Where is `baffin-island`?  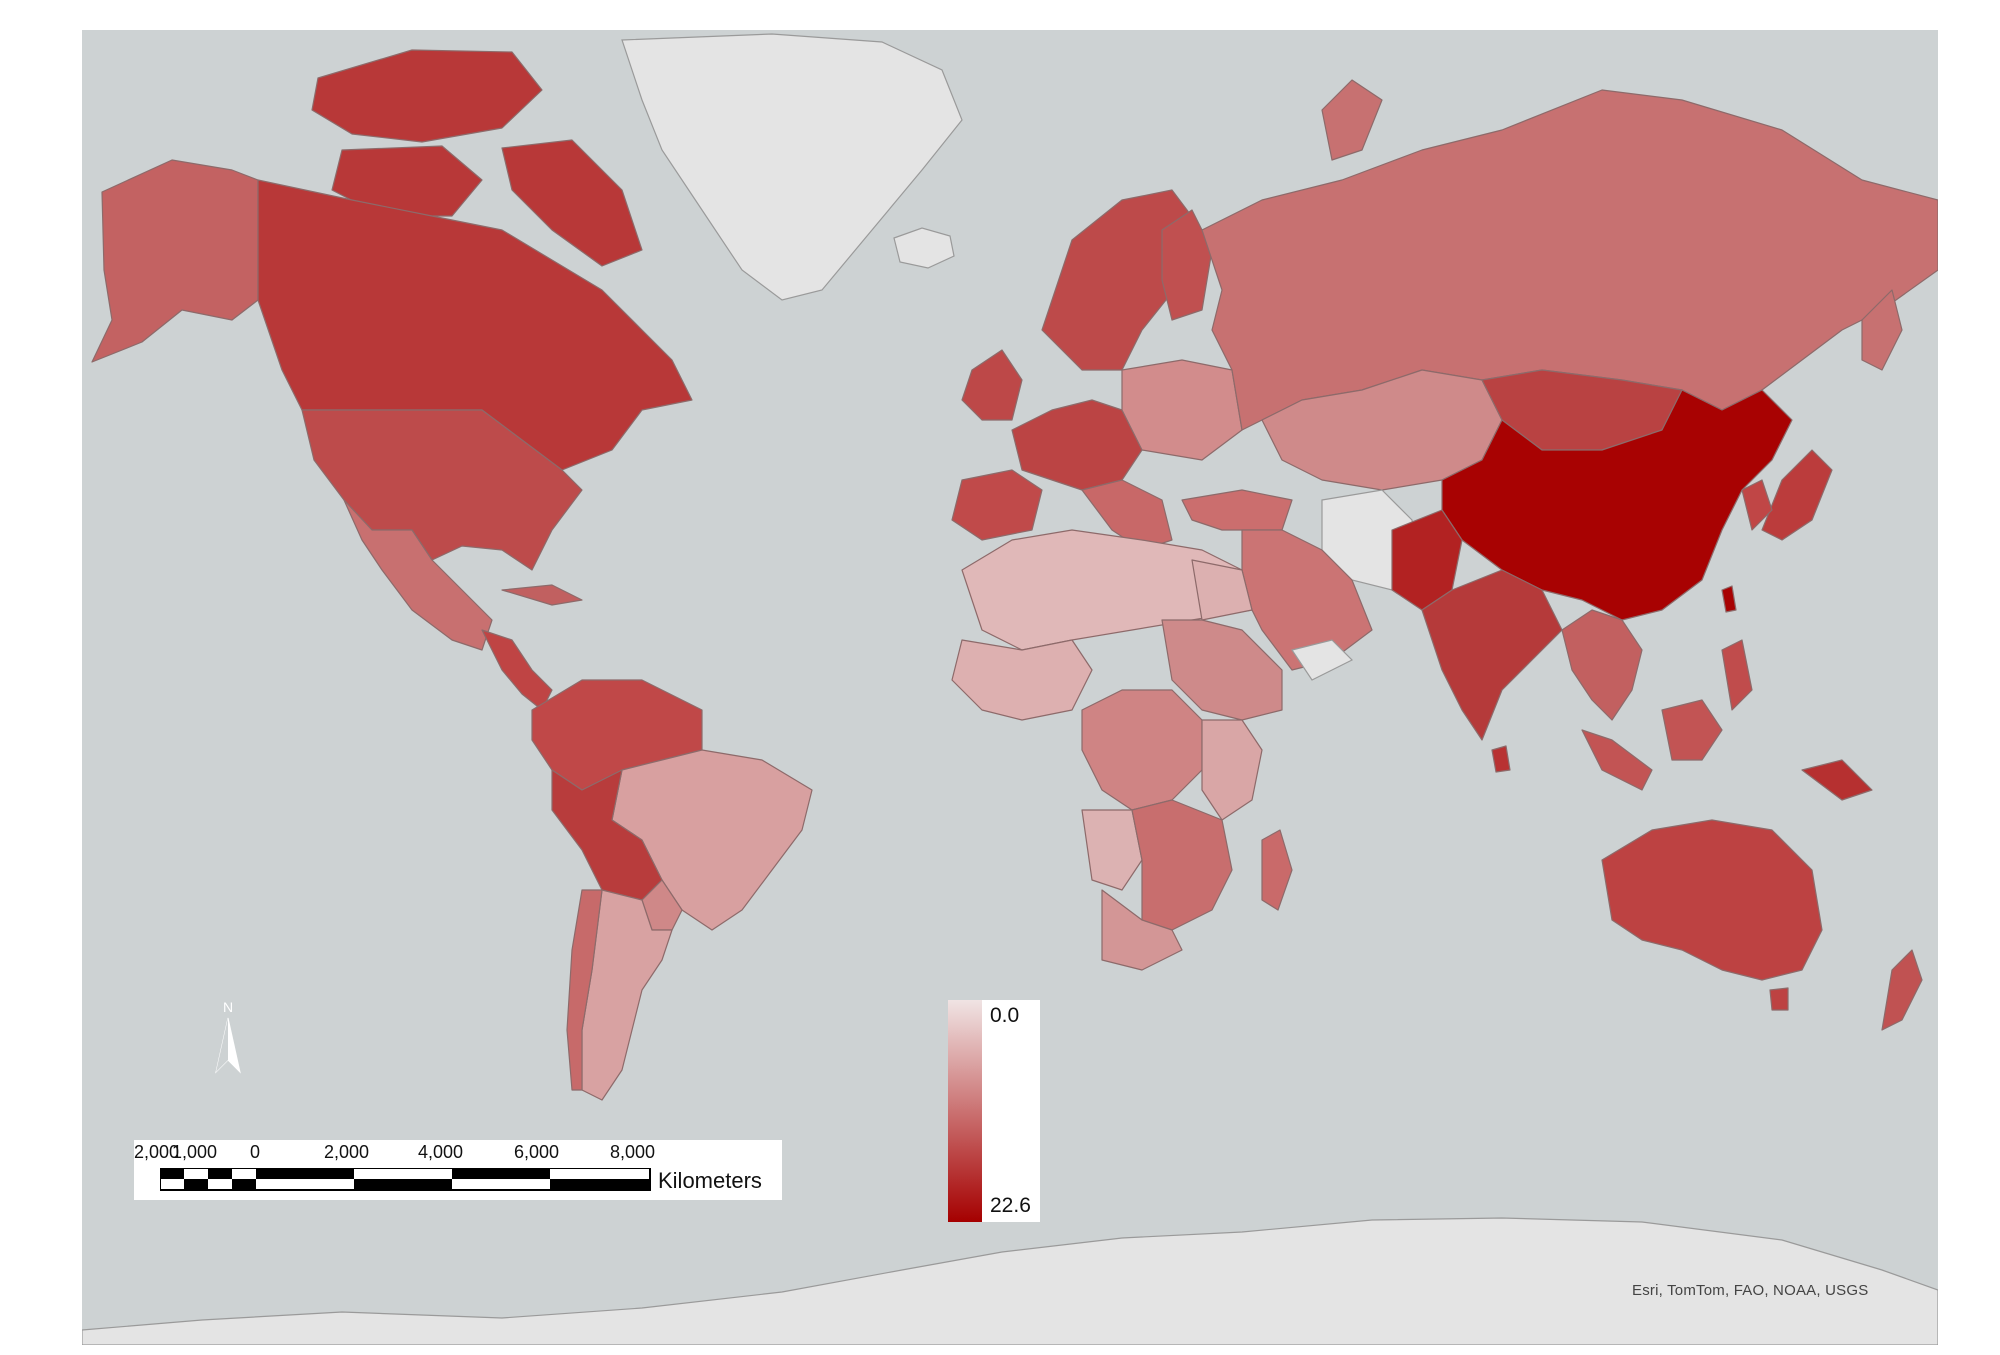 baffin-island is located at coordinates (572, 203).